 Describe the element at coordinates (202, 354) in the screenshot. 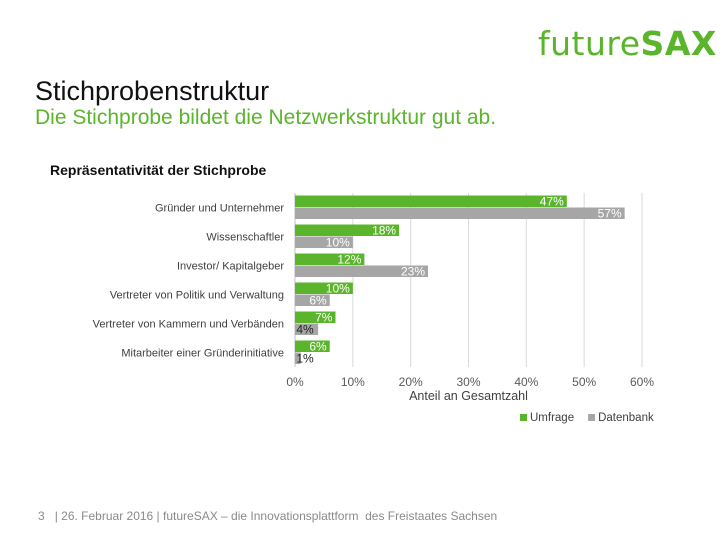

I see `category-label: Mitarbeiter einer Gründerinitiative` at that location.